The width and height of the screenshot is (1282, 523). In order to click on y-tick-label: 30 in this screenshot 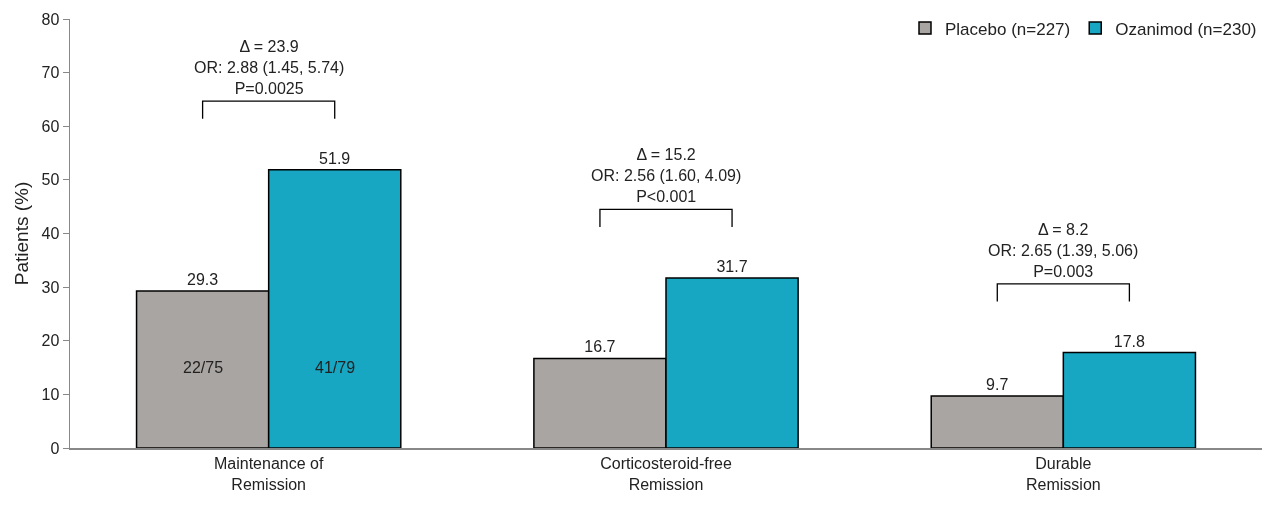, I will do `click(50, 287)`.